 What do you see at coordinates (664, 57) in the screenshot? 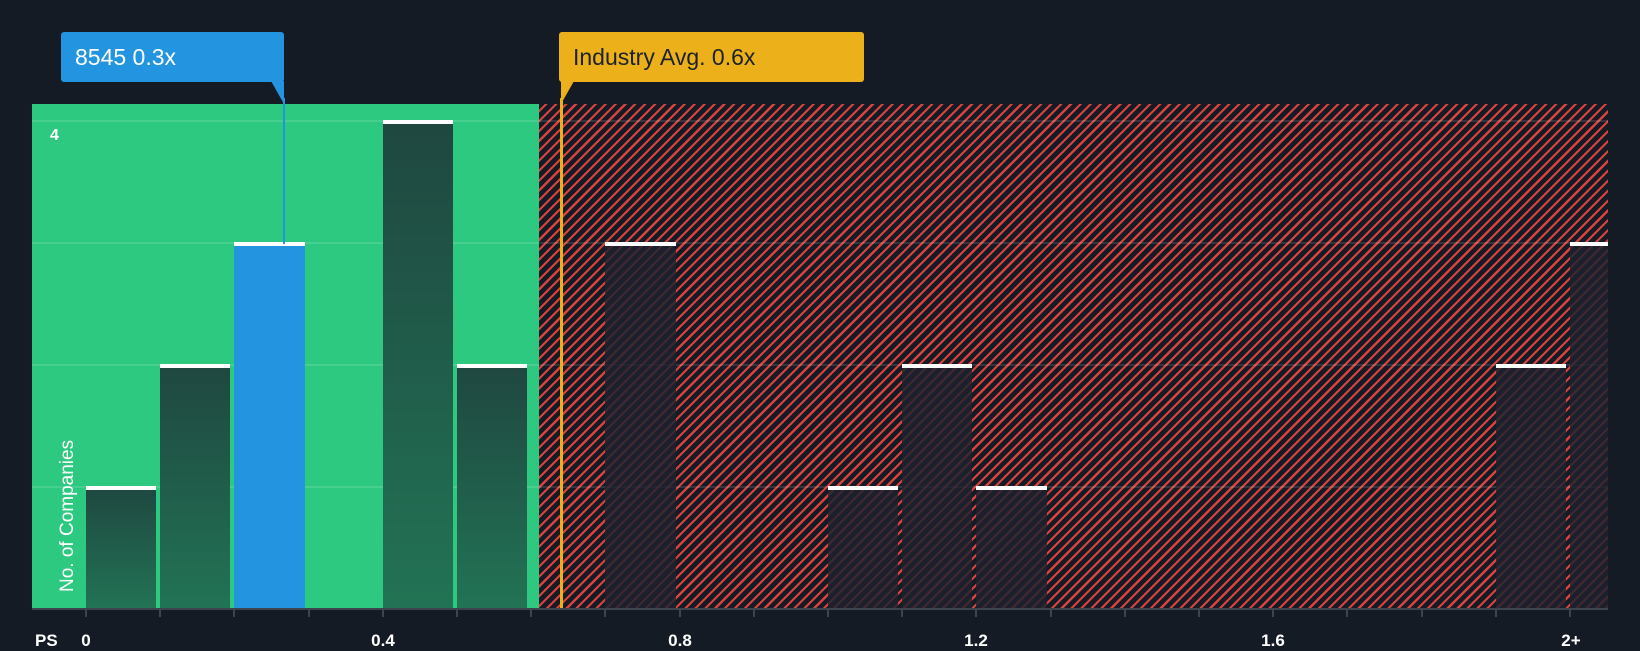
I see `industry-average-callout-text: Industry Avg. 0.6x` at bounding box center [664, 57].